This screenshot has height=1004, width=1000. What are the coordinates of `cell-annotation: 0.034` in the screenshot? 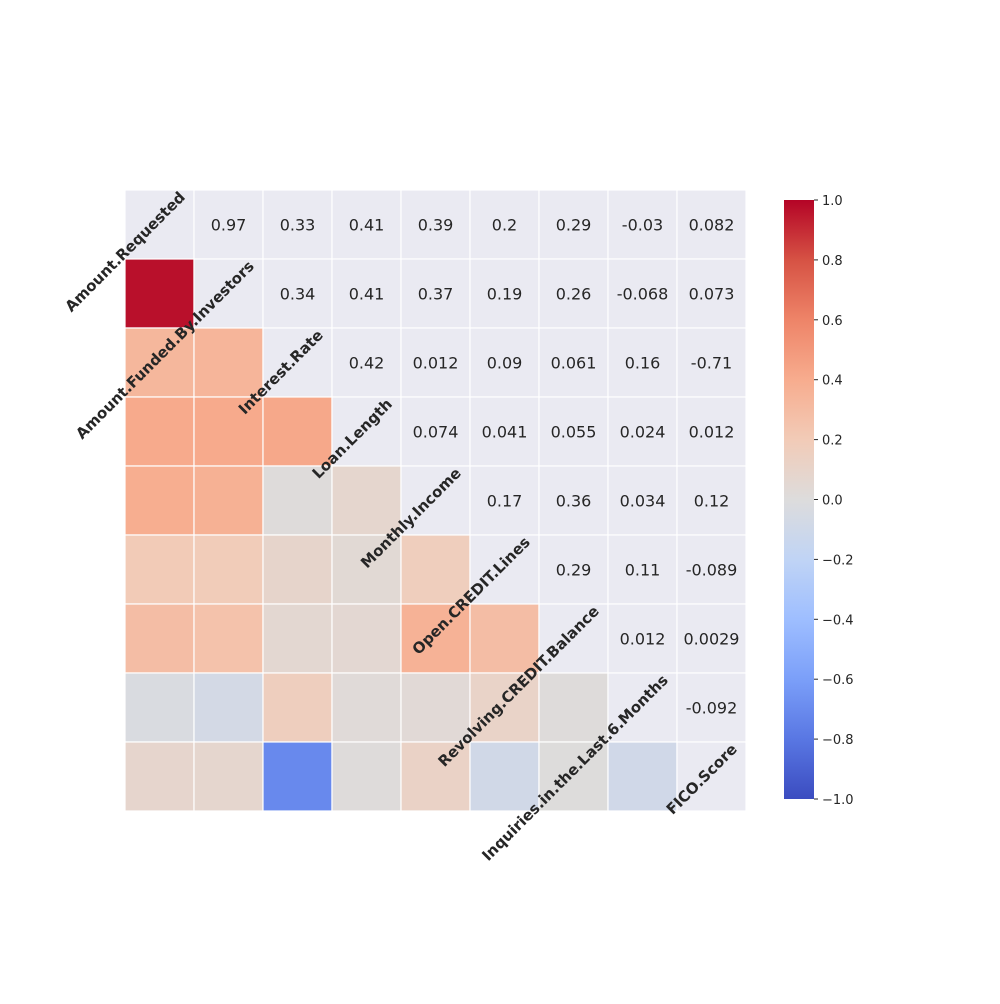 It's located at (643, 501).